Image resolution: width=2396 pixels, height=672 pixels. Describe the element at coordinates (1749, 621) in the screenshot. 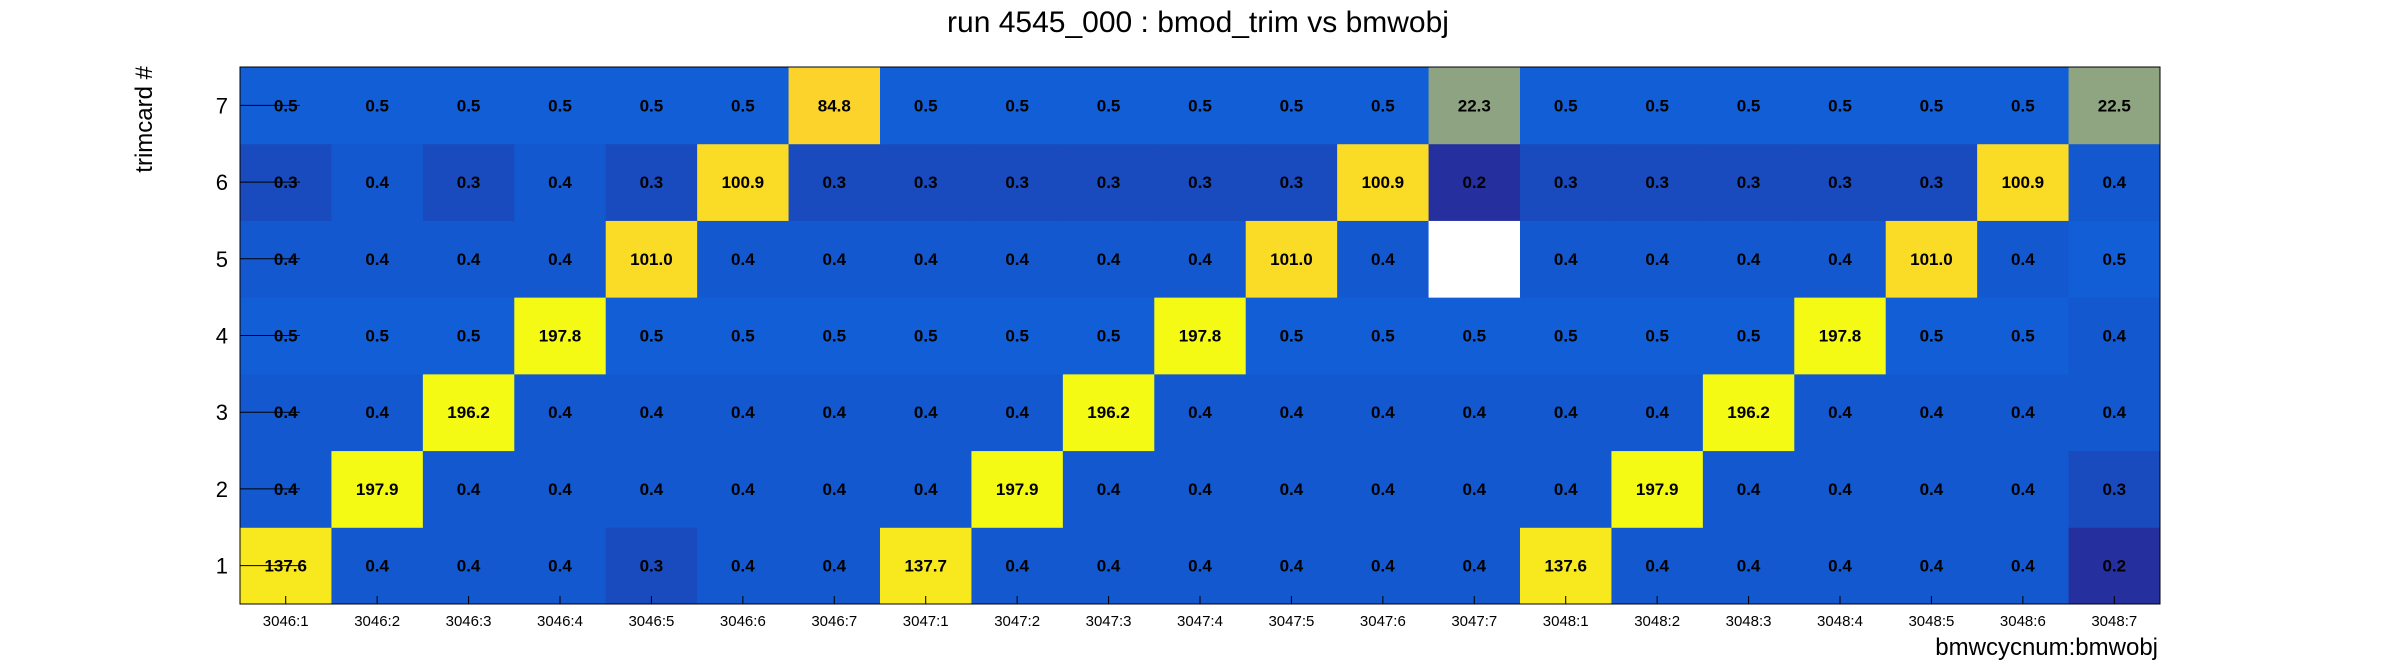

I see `x-tick-label: 3048:3` at that location.